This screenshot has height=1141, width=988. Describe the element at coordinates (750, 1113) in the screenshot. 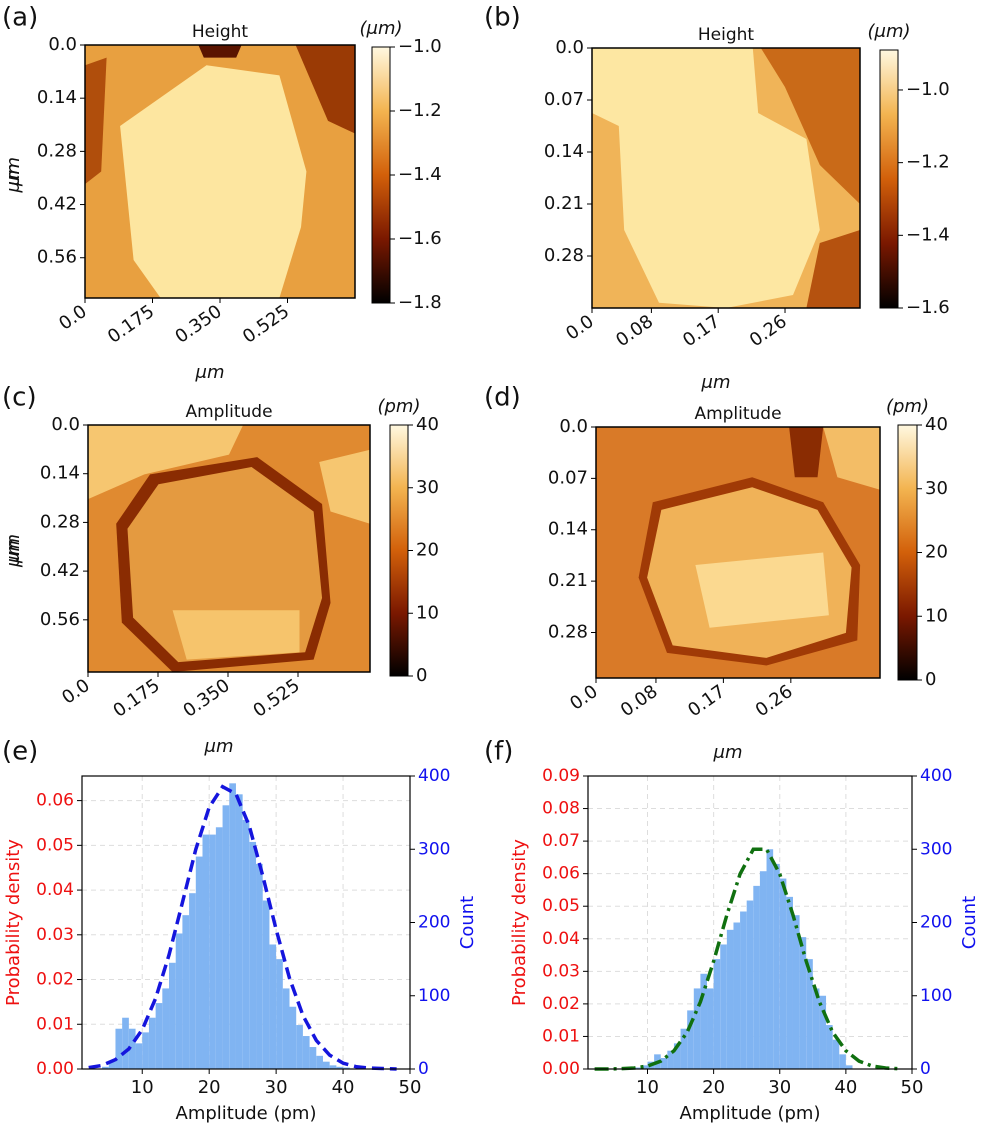

I see `x-axis-label: Amplitude (pm)` at that location.